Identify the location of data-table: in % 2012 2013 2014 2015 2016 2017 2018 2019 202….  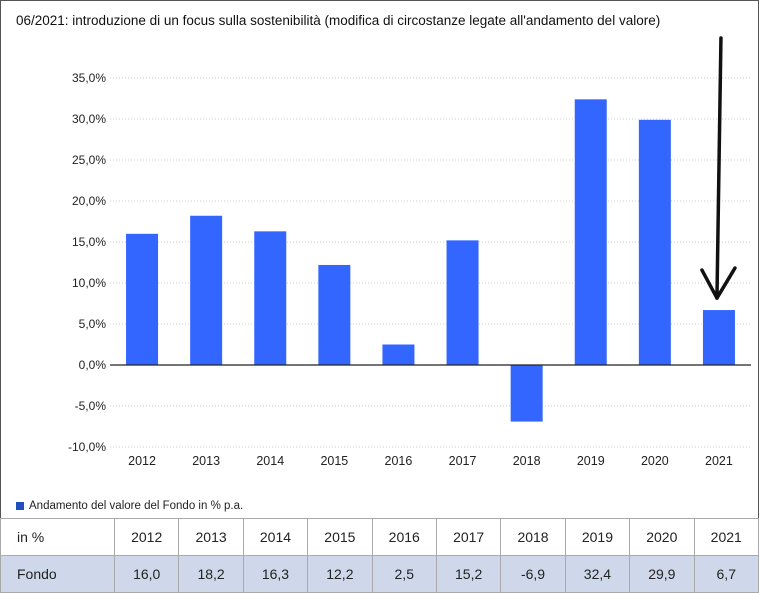
(380, 555).